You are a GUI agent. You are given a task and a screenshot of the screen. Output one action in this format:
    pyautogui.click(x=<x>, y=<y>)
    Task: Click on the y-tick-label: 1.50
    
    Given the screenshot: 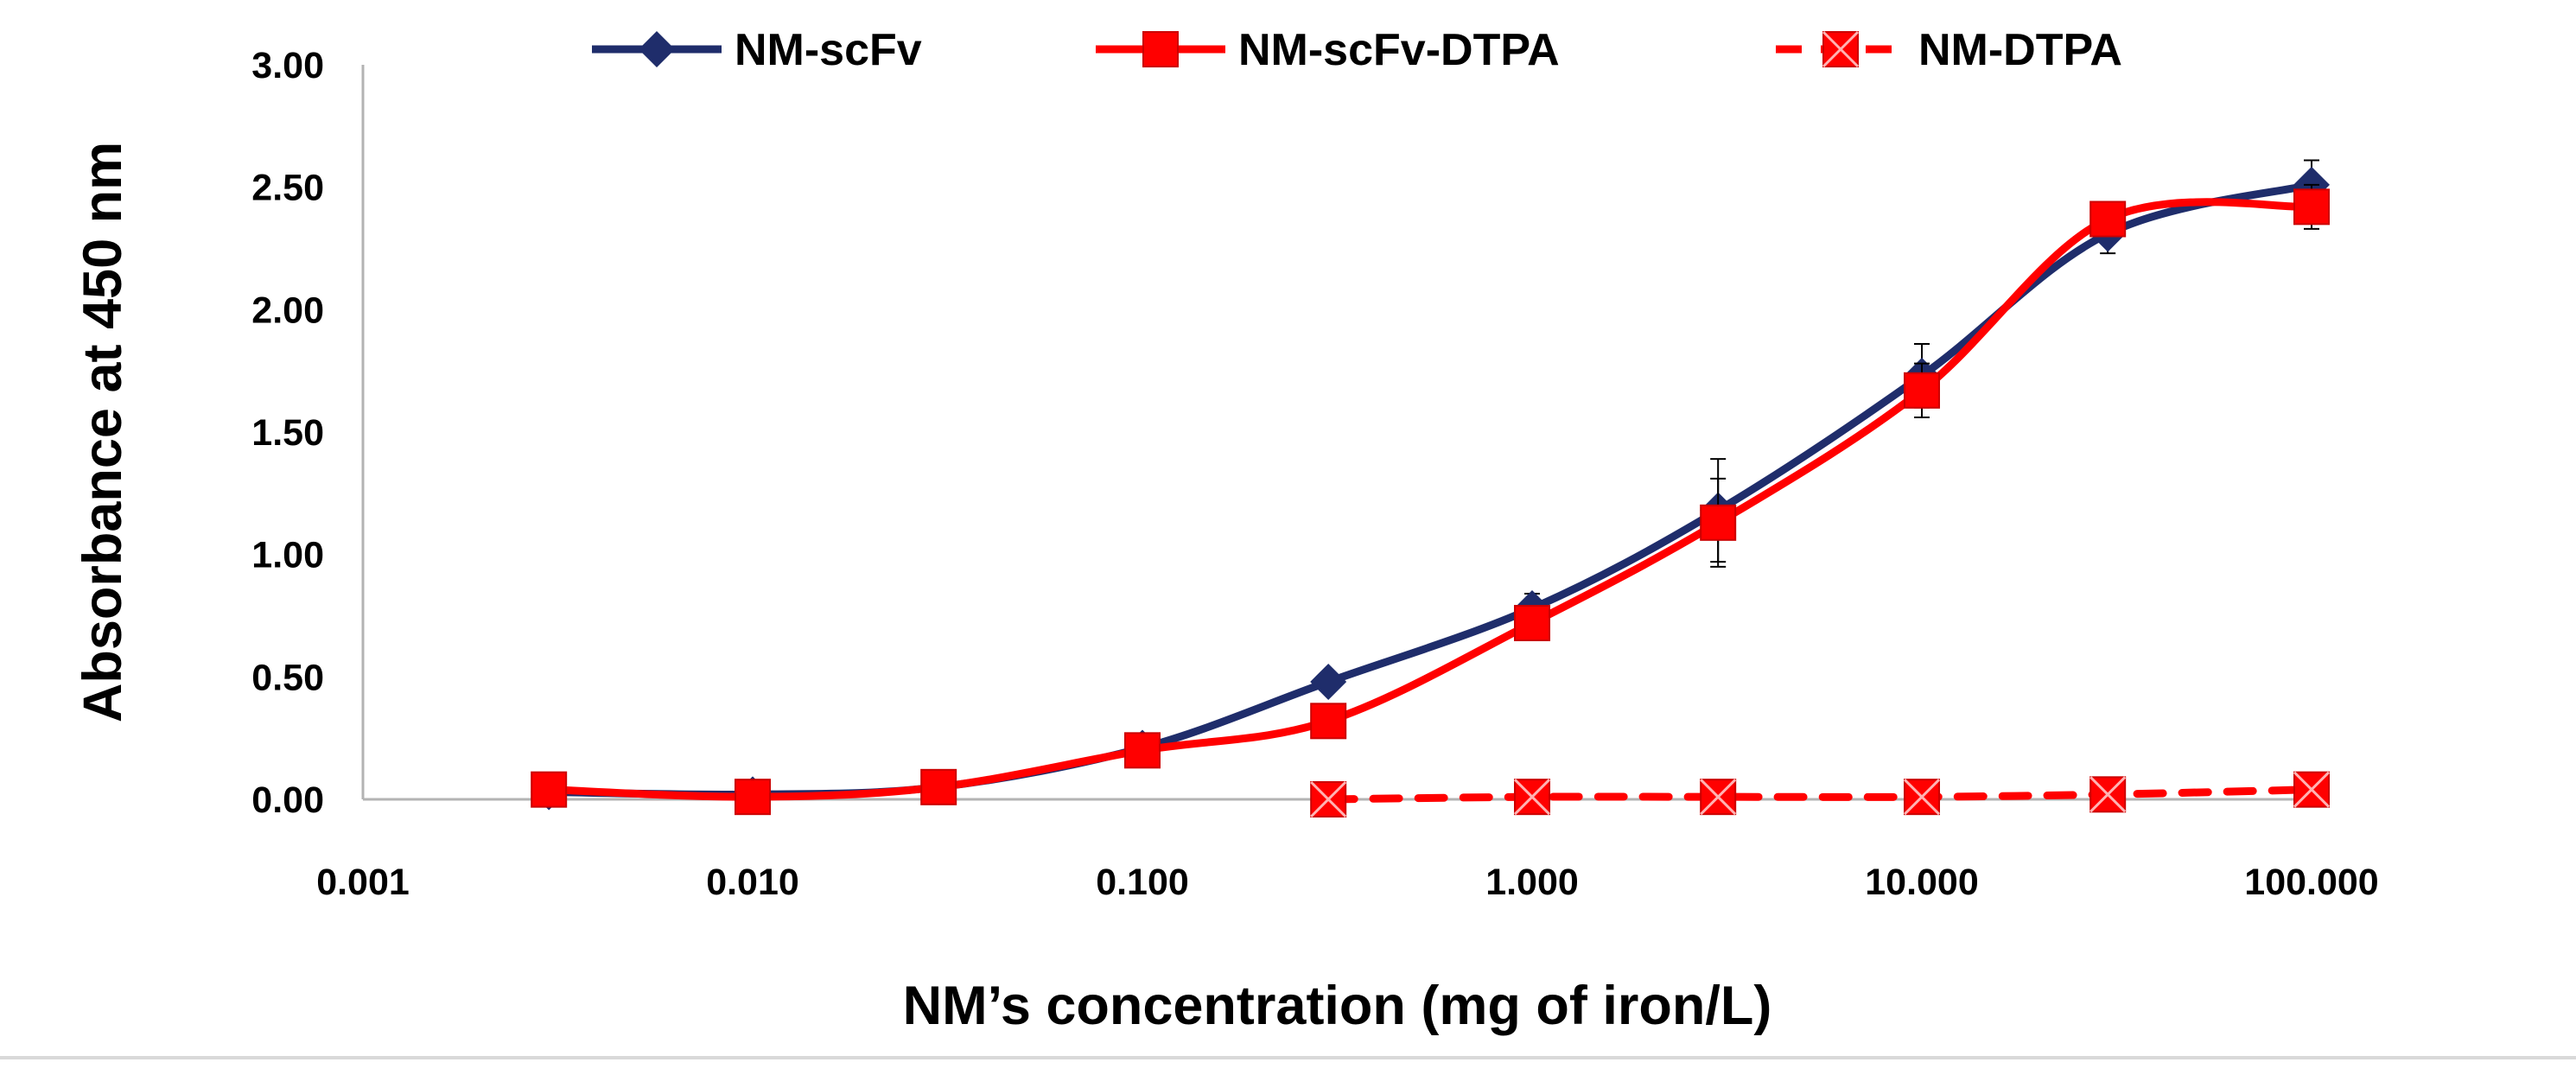 What is the action you would take?
    pyautogui.click(x=288, y=433)
    